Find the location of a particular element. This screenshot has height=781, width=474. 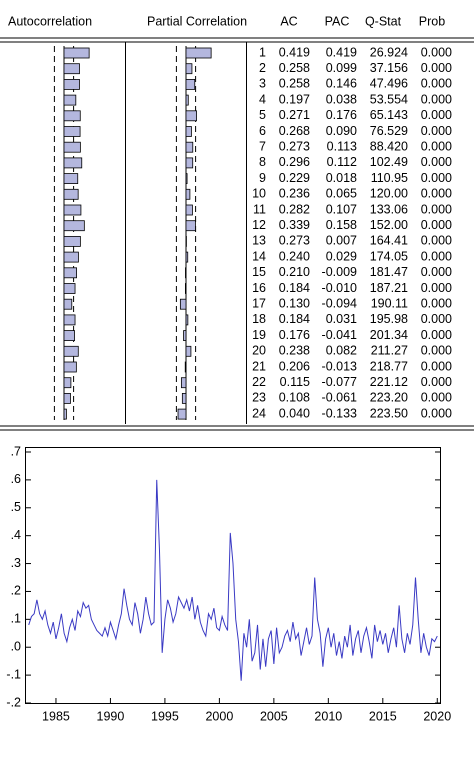

stat-value: 0.229 is located at coordinates (294, 178).